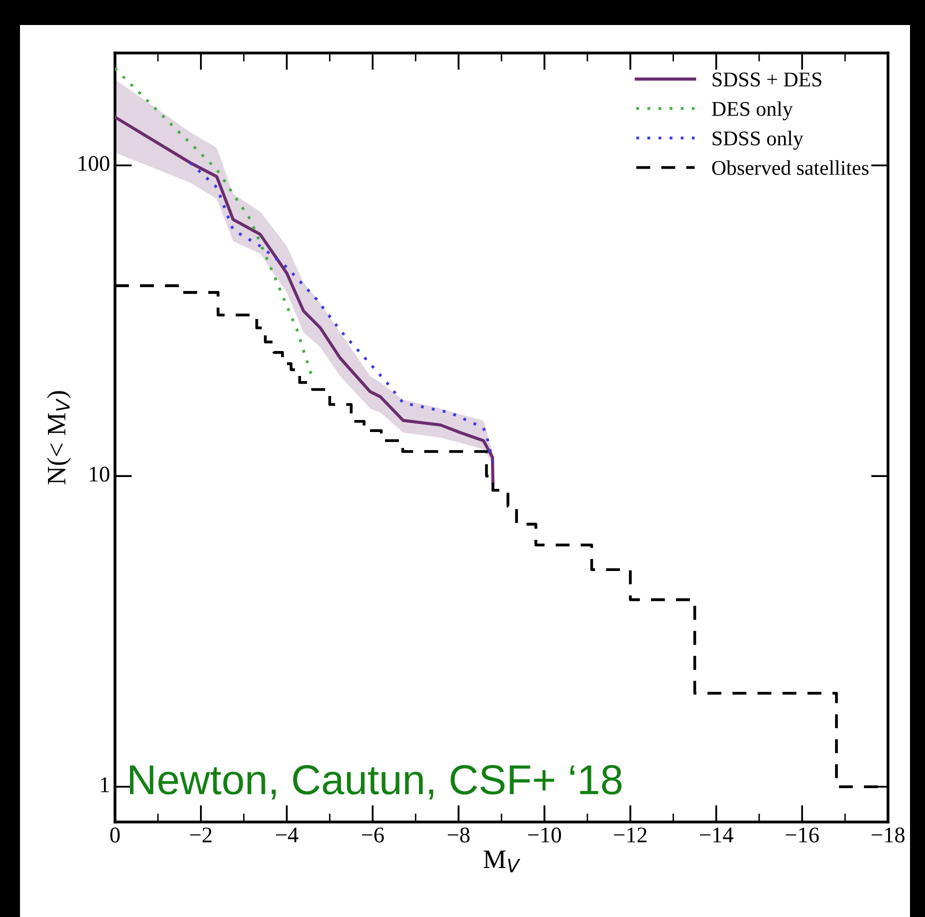 This screenshot has width=925, height=917. Describe the element at coordinates (201, 835) in the screenshot. I see `x-tick-label: −2` at that location.